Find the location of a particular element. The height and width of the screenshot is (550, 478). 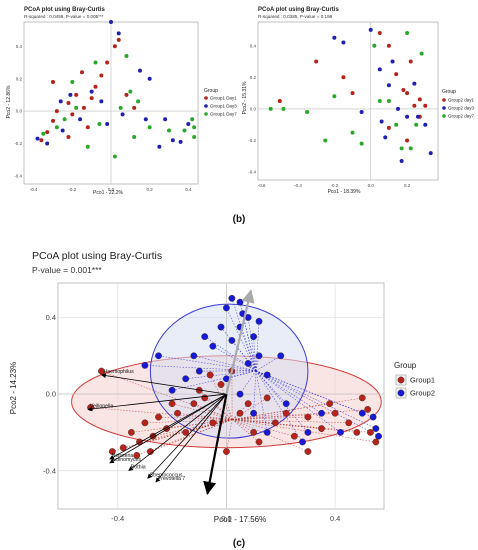

panel1-ytick-label: 0.0 is located at coordinates (19, 111).